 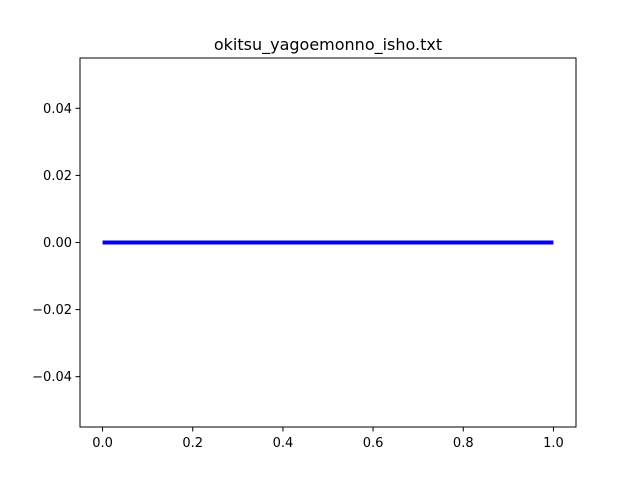 I want to click on x-tick-label: 0.0, so click(x=102, y=443).